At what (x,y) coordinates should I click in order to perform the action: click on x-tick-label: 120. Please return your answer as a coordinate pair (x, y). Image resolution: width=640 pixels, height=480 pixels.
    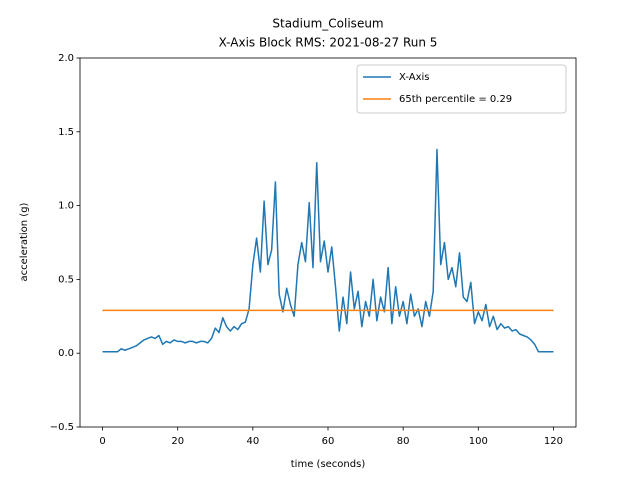
    Looking at the image, I should click on (553, 441).